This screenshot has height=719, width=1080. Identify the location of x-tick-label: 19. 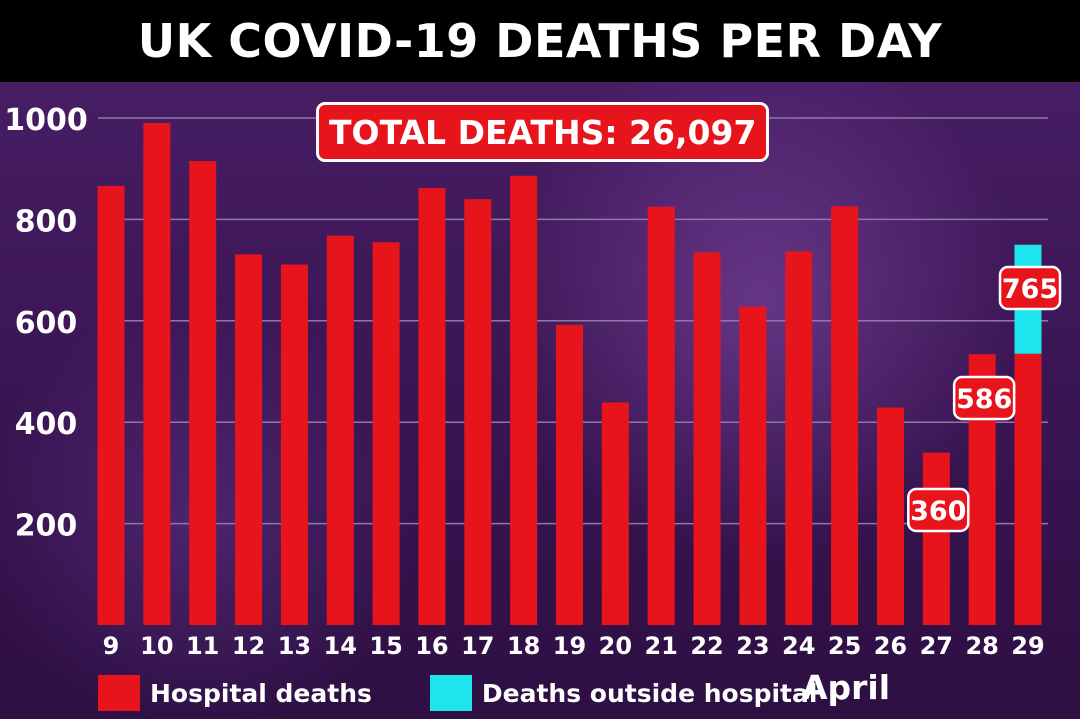
(569, 646).